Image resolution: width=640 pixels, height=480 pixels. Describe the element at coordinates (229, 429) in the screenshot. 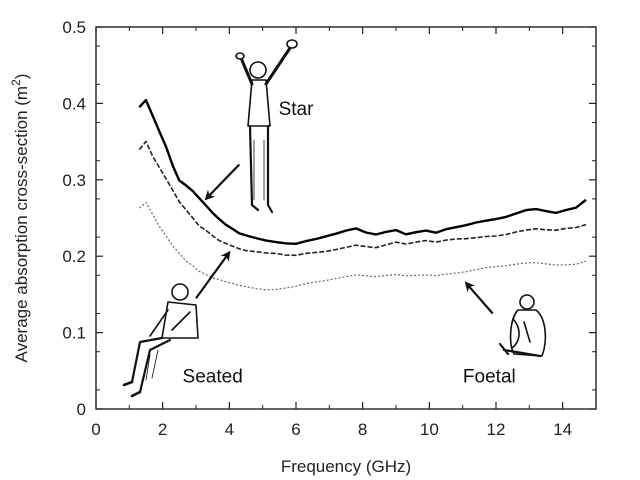

I see `x-tick-label-2: 4` at that location.